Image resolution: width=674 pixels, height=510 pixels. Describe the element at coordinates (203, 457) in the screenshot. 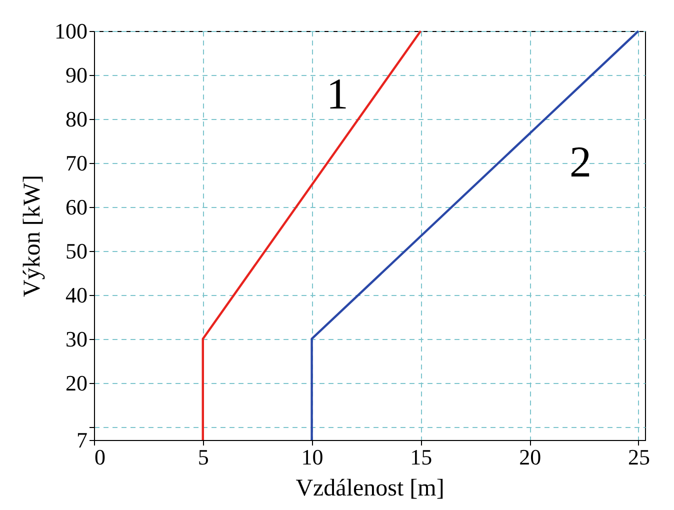

I see `x-tick-label: 5` at that location.